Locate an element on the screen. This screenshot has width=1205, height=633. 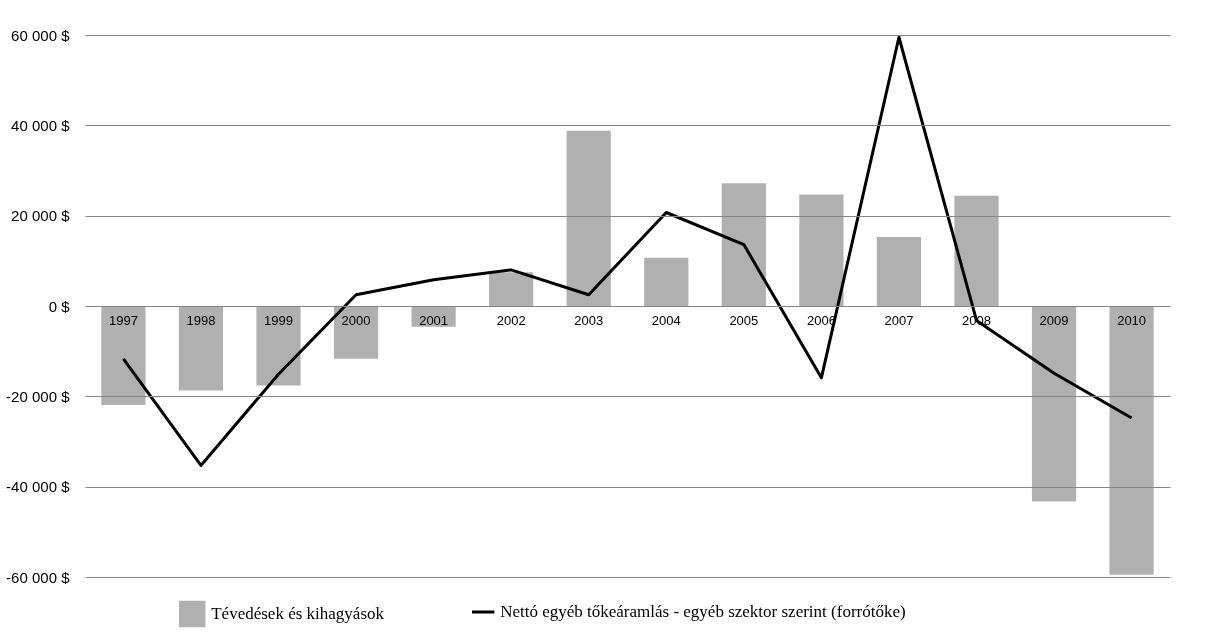
x-tick-label: 2007 is located at coordinates (899, 320).